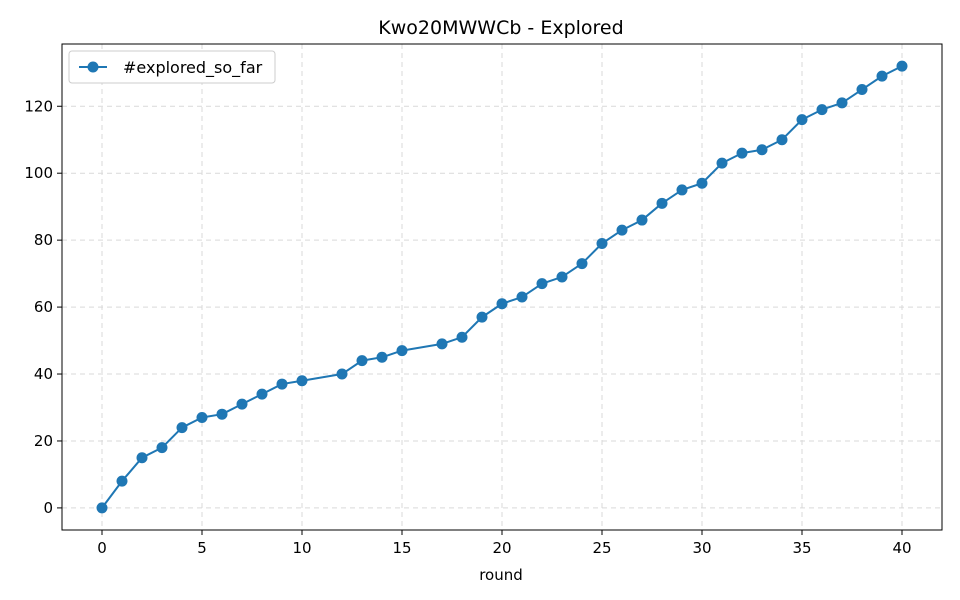  What do you see at coordinates (401, 548) in the screenshot?
I see `x-tick-label: 15` at bounding box center [401, 548].